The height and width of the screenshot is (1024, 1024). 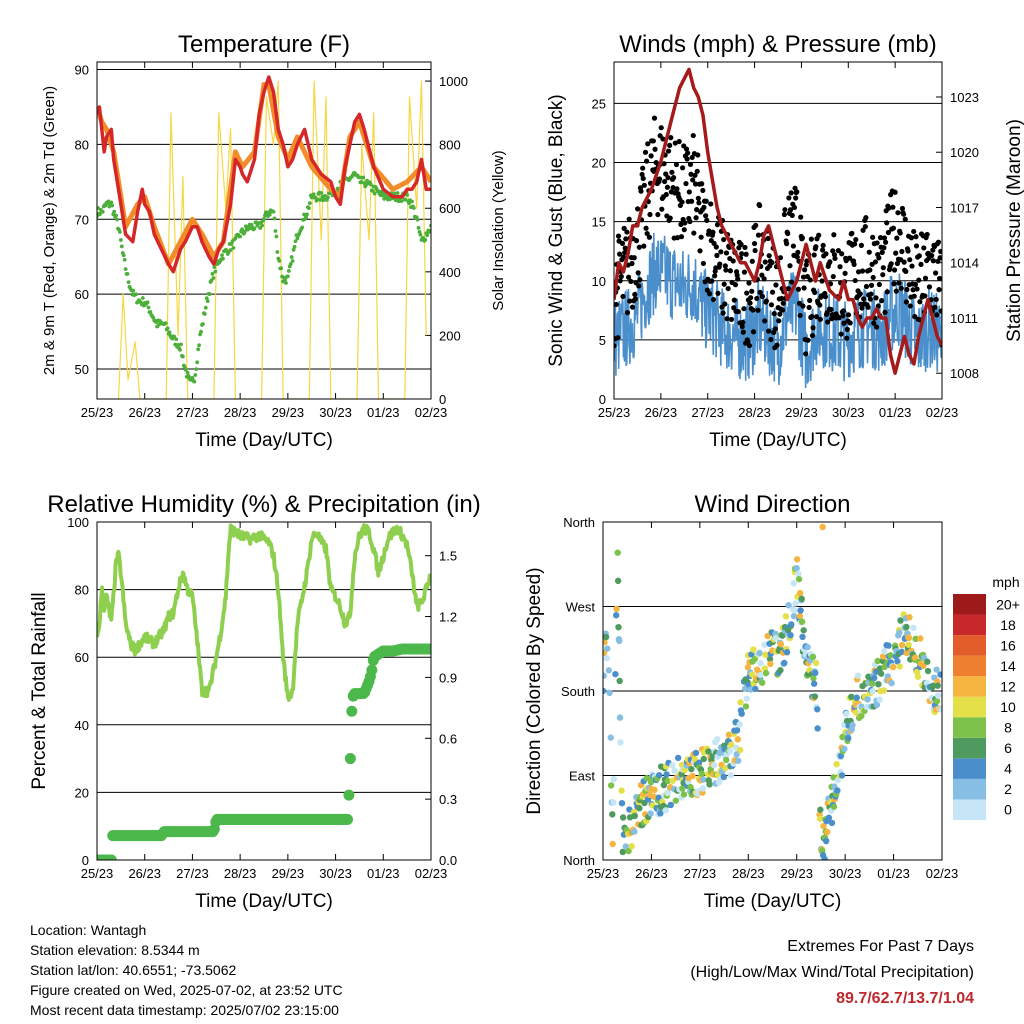 I want to click on plot-area, so click(x=264, y=691).